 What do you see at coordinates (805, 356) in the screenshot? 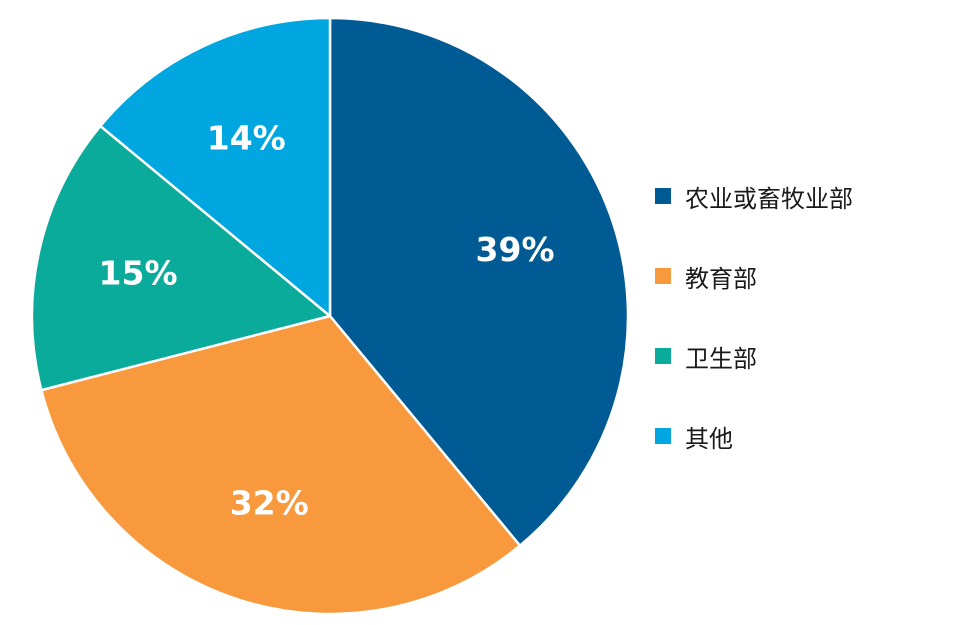
I see `legend-item-2: 卫生部` at bounding box center [805, 356].